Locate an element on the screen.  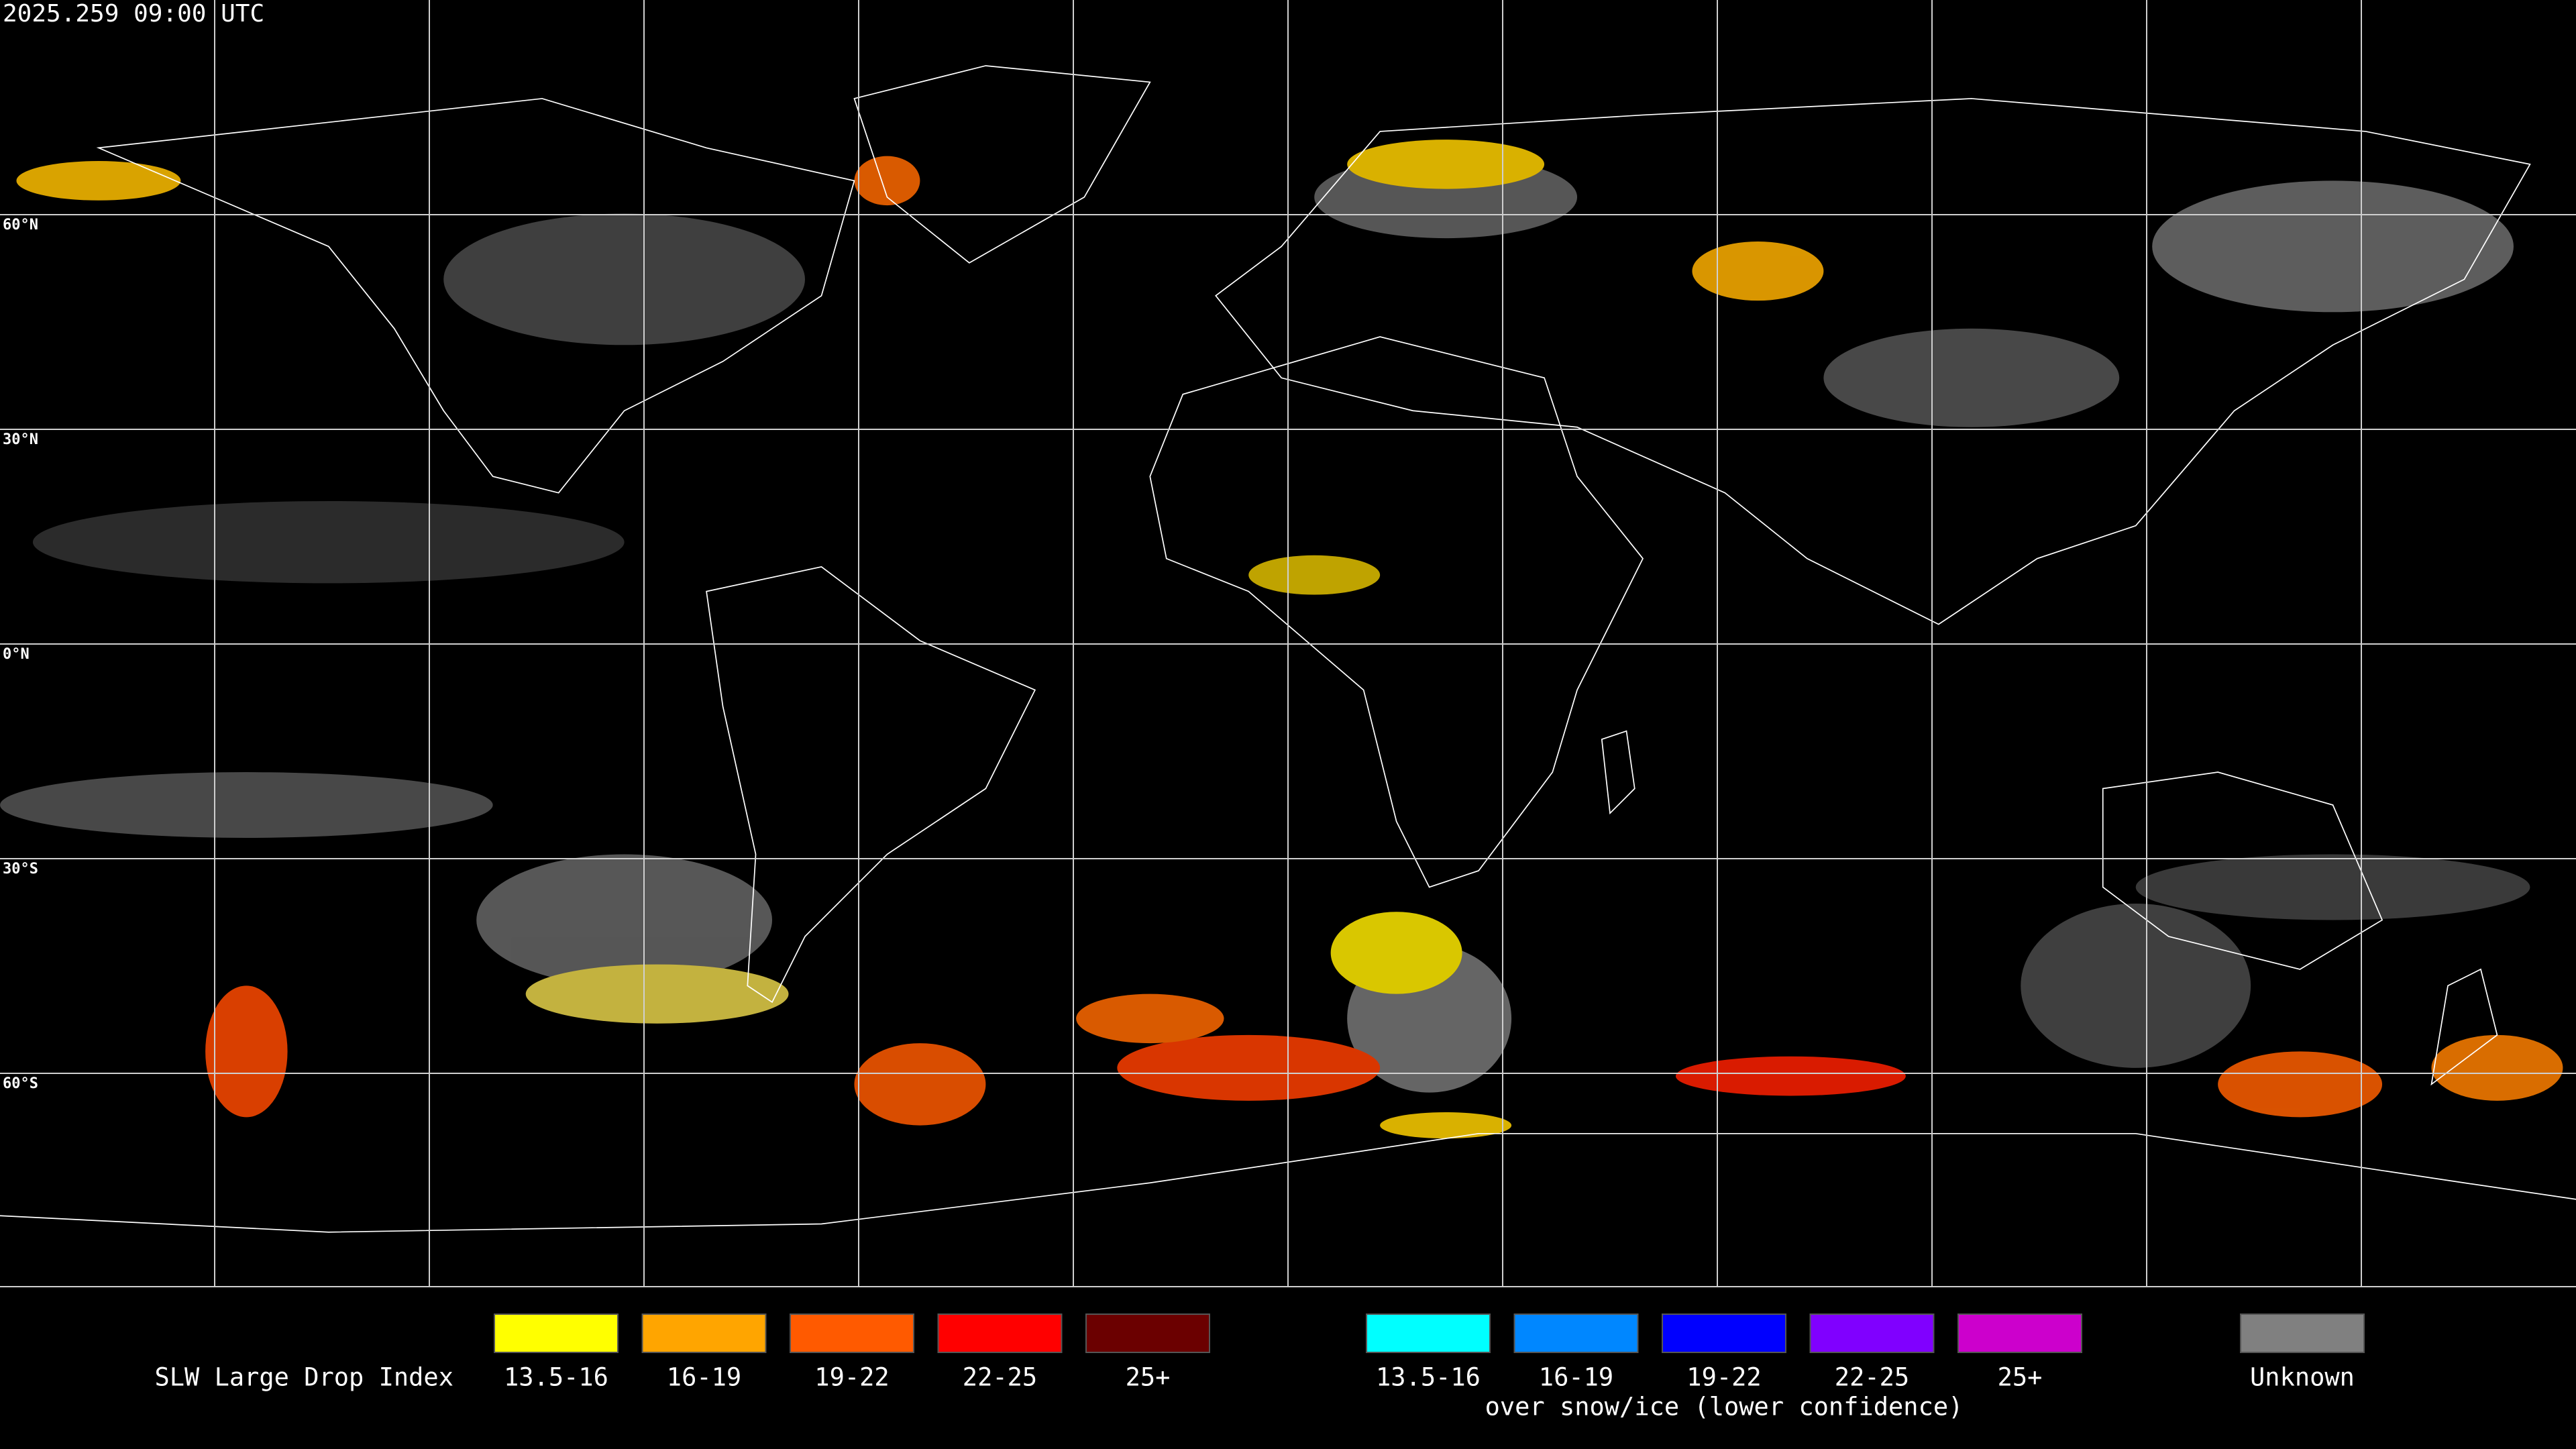
latitude-label: 30°S is located at coordinates (20, 869).